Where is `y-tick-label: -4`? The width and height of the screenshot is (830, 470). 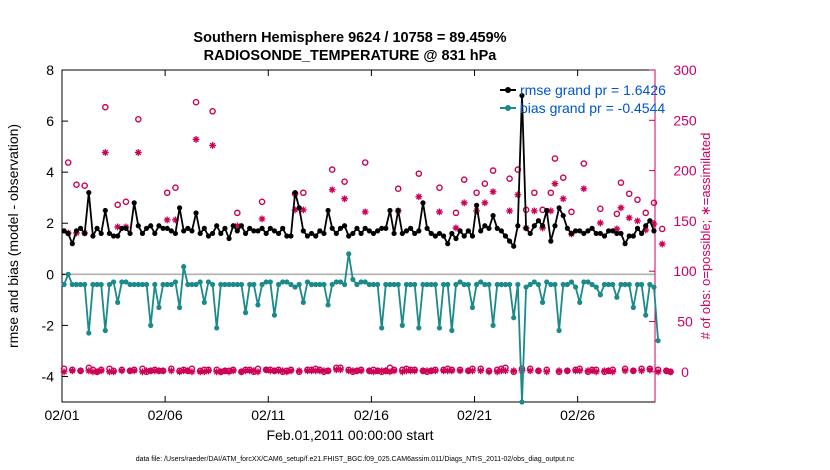 y-tick-label: -4 is located at coordinates (48, 376).